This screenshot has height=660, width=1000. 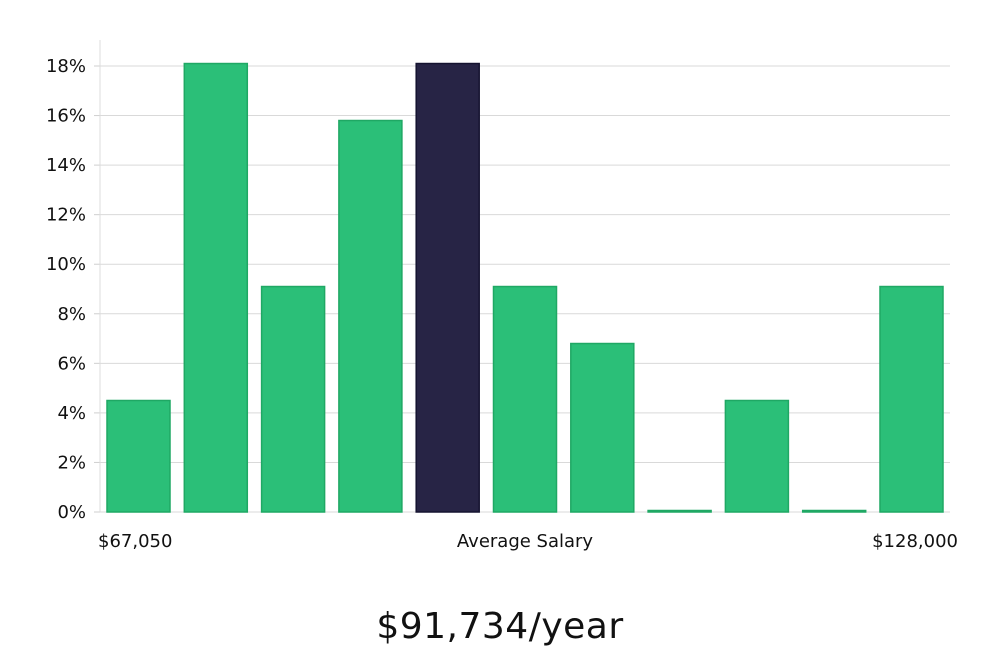 What do you see at coordinates (71, 462) in the screenshot?
I see `y-tick-label: 2%` at bounding box center [71, 462].